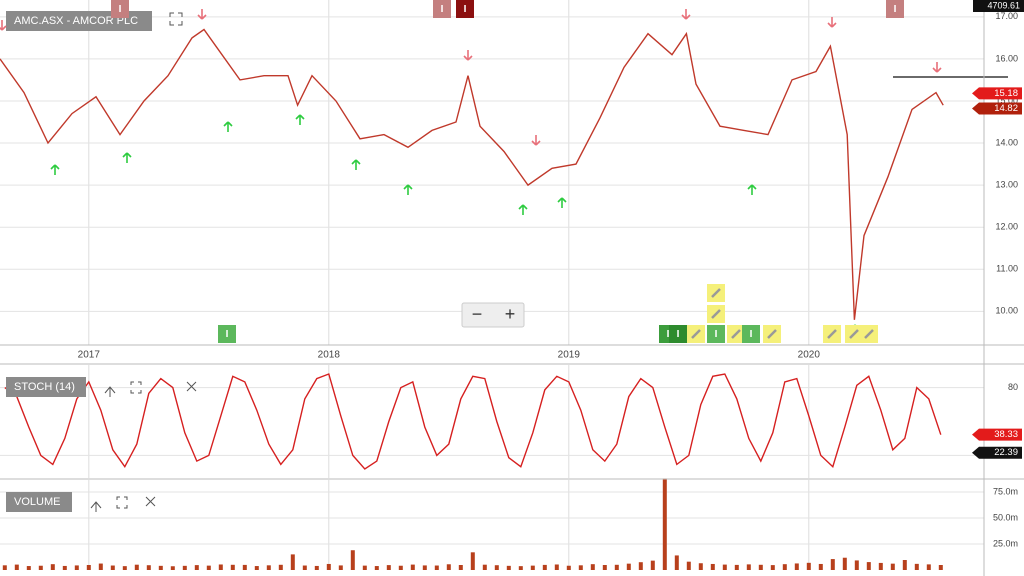  What do you see at coordinates (1007, 269) in the screenshot?
I see `y-tick-label: 11.00` at bounding box center [1007, 269].